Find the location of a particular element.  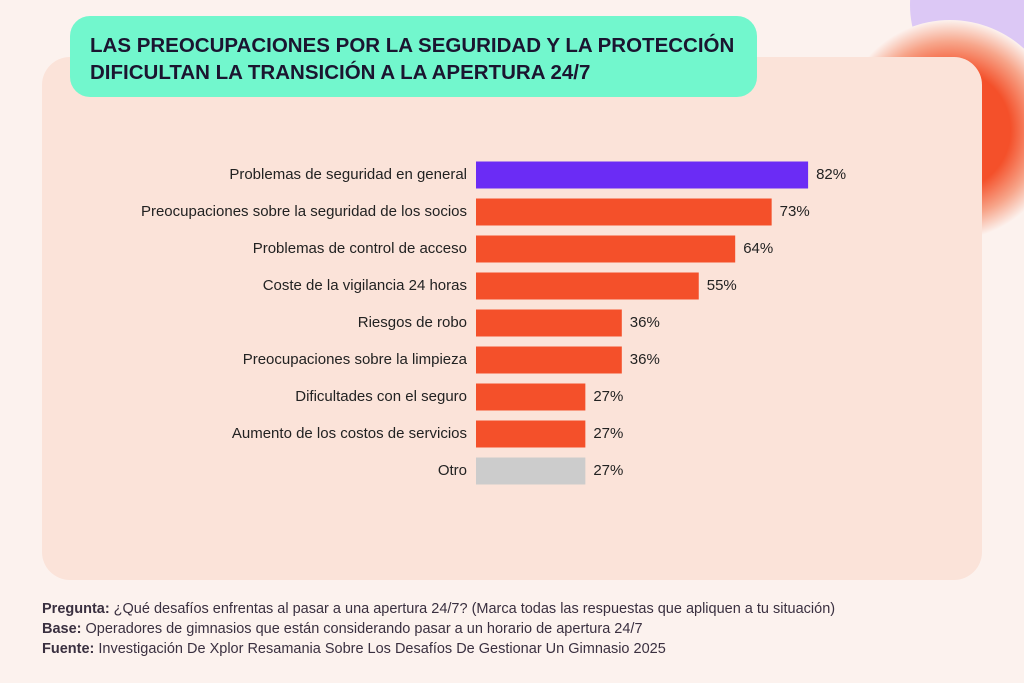

category-label: Preocupaciones sobre la limpieza is located at coordinates (355, 359).